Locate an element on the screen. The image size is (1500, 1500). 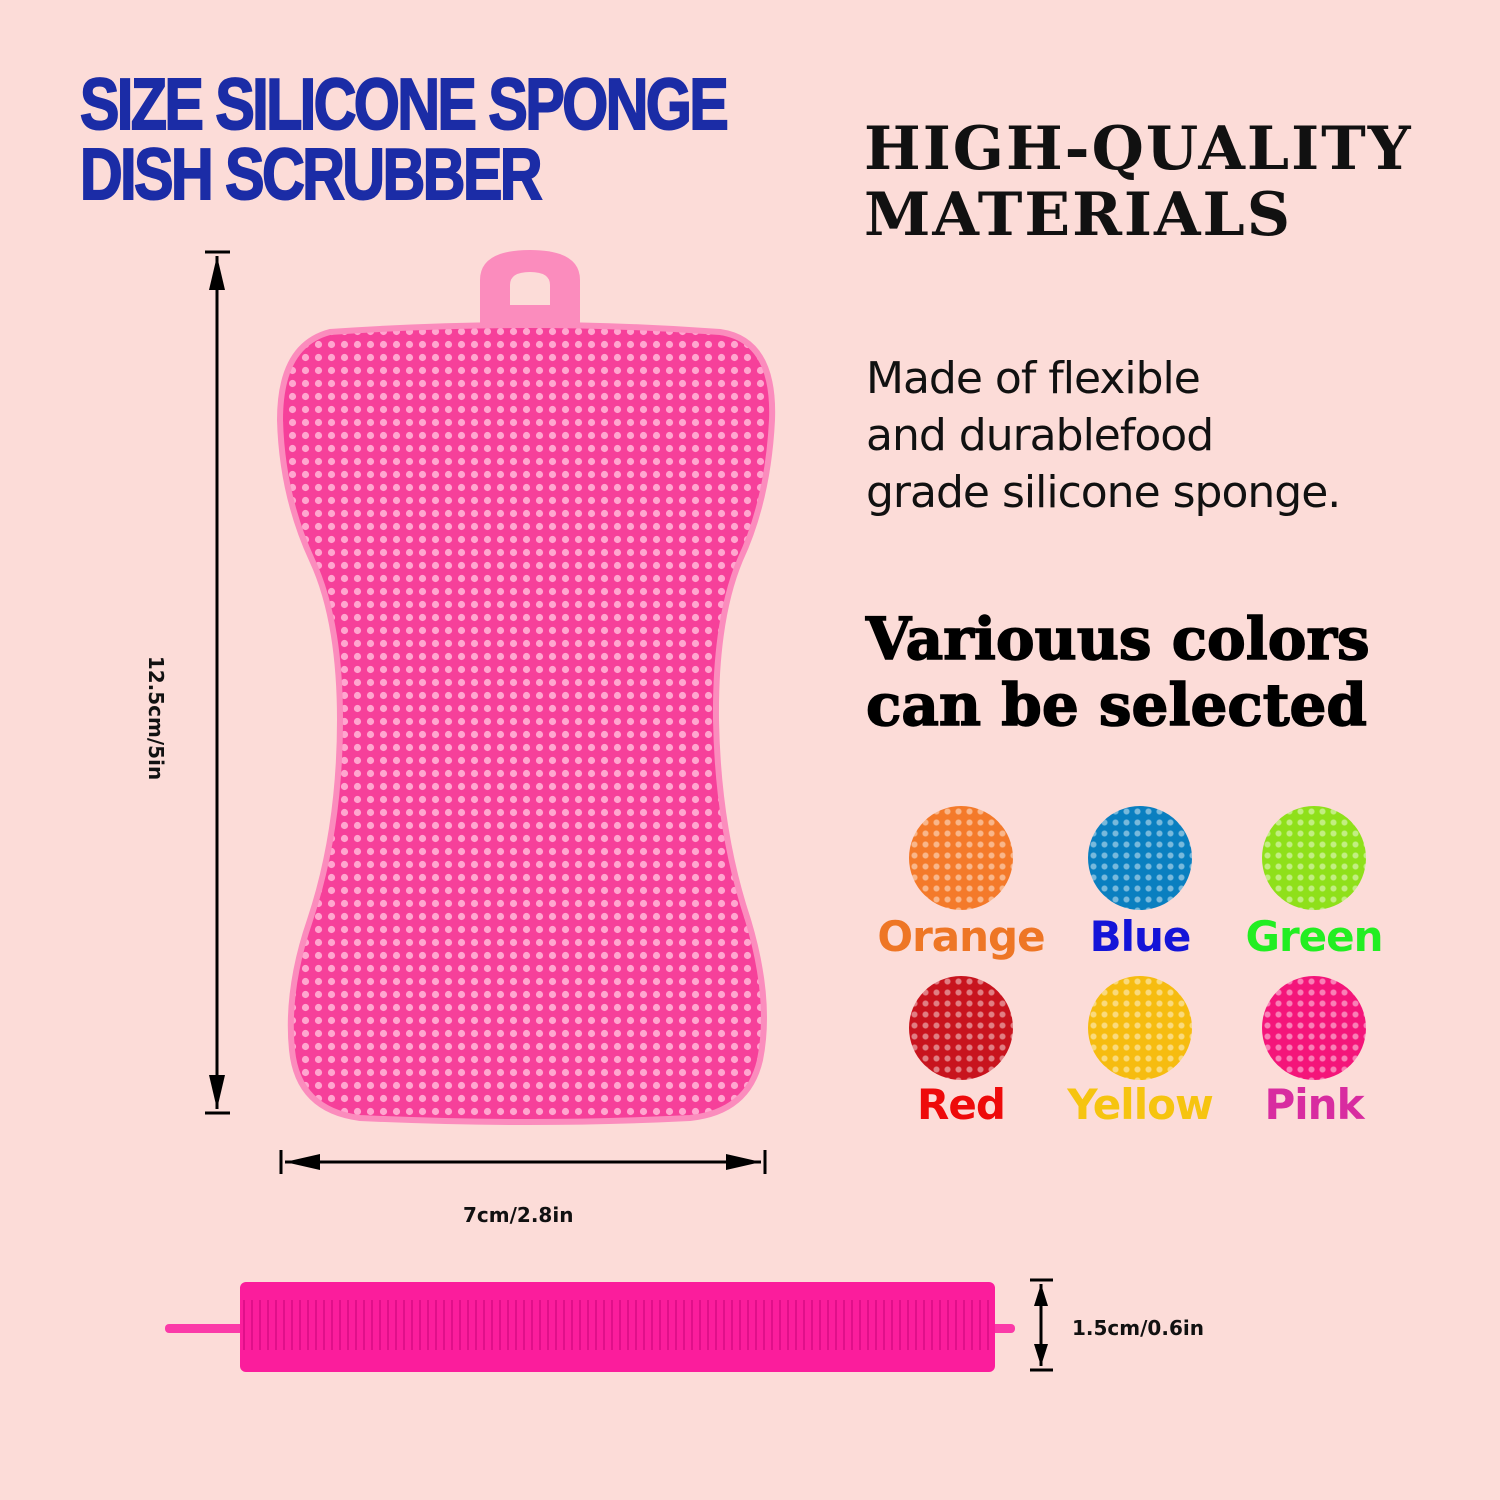
sponge-side-view is located at coordinates (590, 1327).